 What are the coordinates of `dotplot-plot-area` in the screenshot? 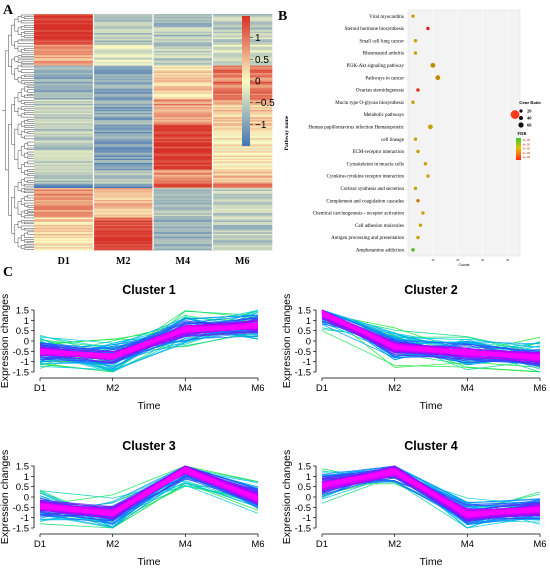 It's located at (464, 133).